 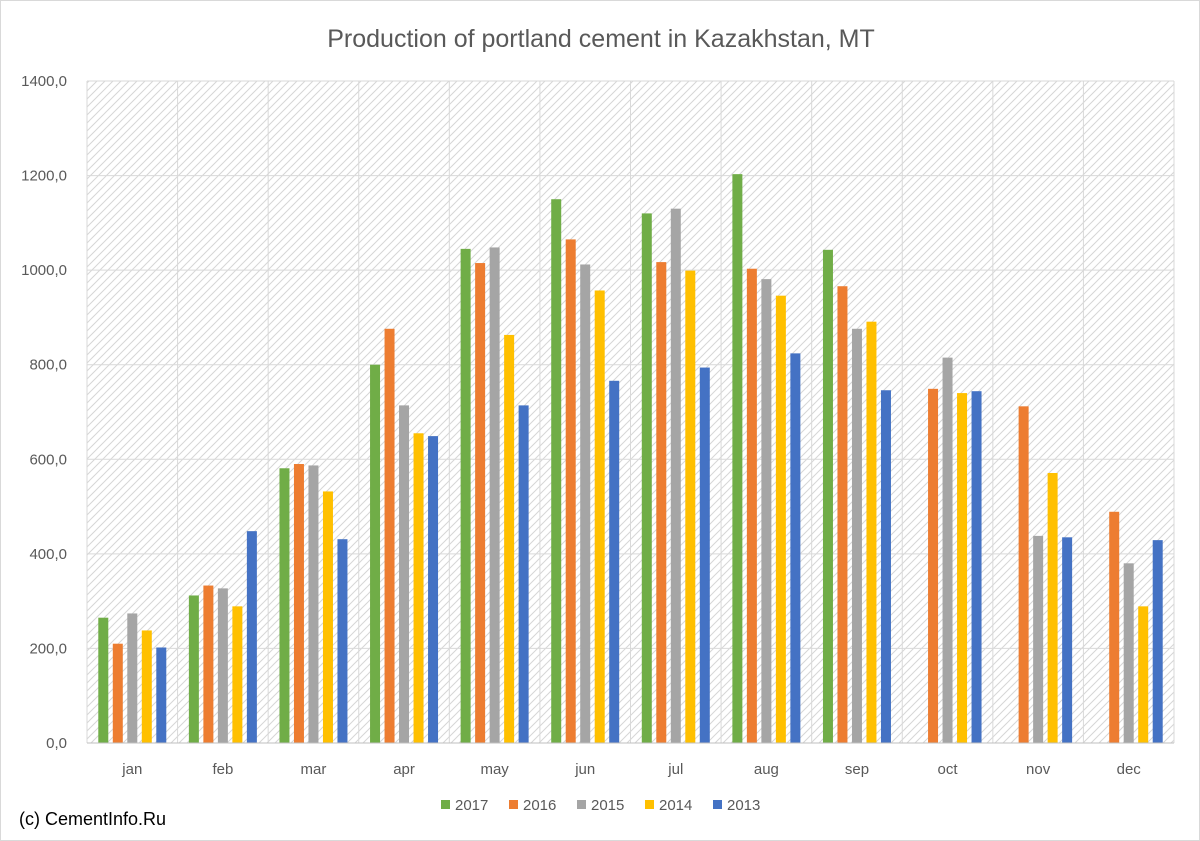 I want to click on bar-2014-nov, so click(x=1052, y=607).